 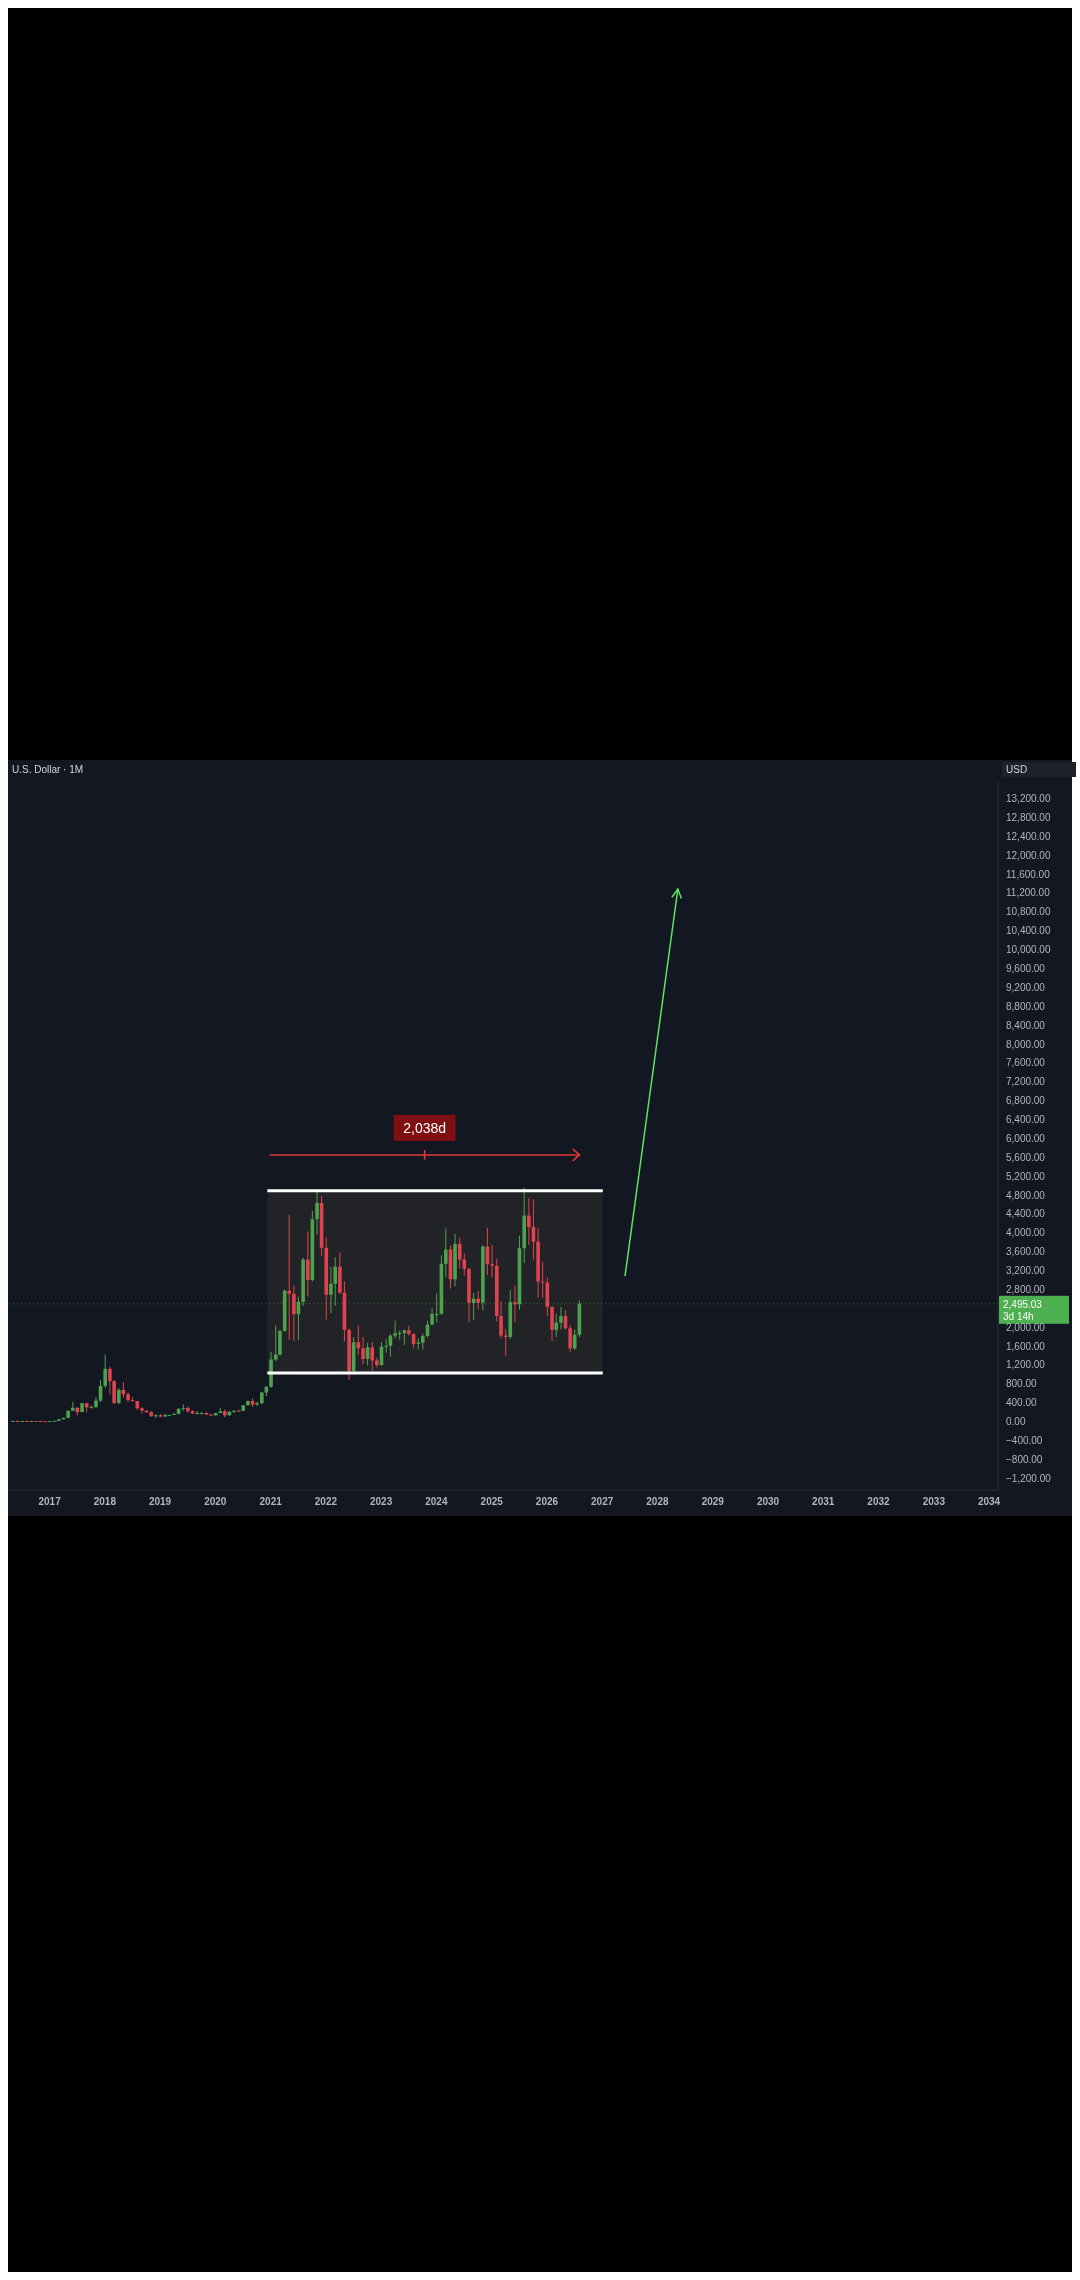 What do you see at coordinates (1026, 1006) in the screenshot?
I see `y-tick-label: 8,800.00` at bounding box center [1026, 1006].